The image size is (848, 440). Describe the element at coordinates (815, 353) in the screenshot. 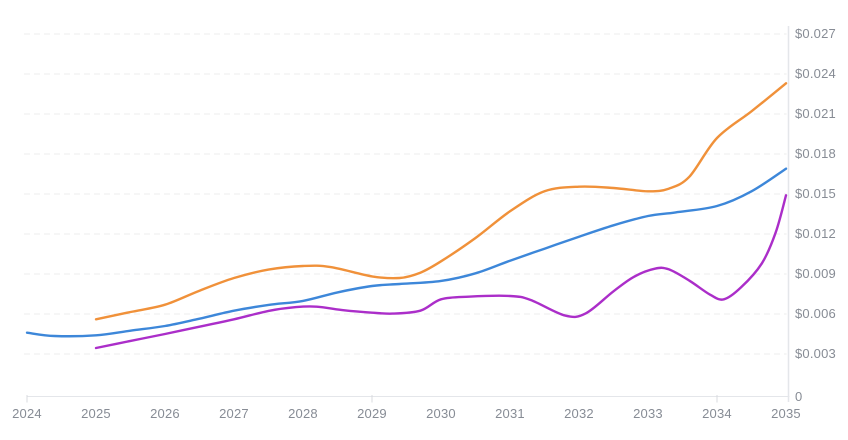

I see `y-tick-label: $0.003` at that location.